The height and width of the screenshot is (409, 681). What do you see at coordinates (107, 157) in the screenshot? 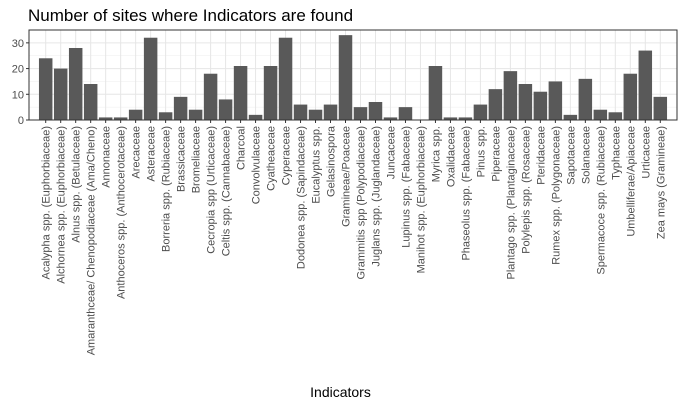
I see `x-tick-label: Annonaceae` at bounding box center [107, 157].